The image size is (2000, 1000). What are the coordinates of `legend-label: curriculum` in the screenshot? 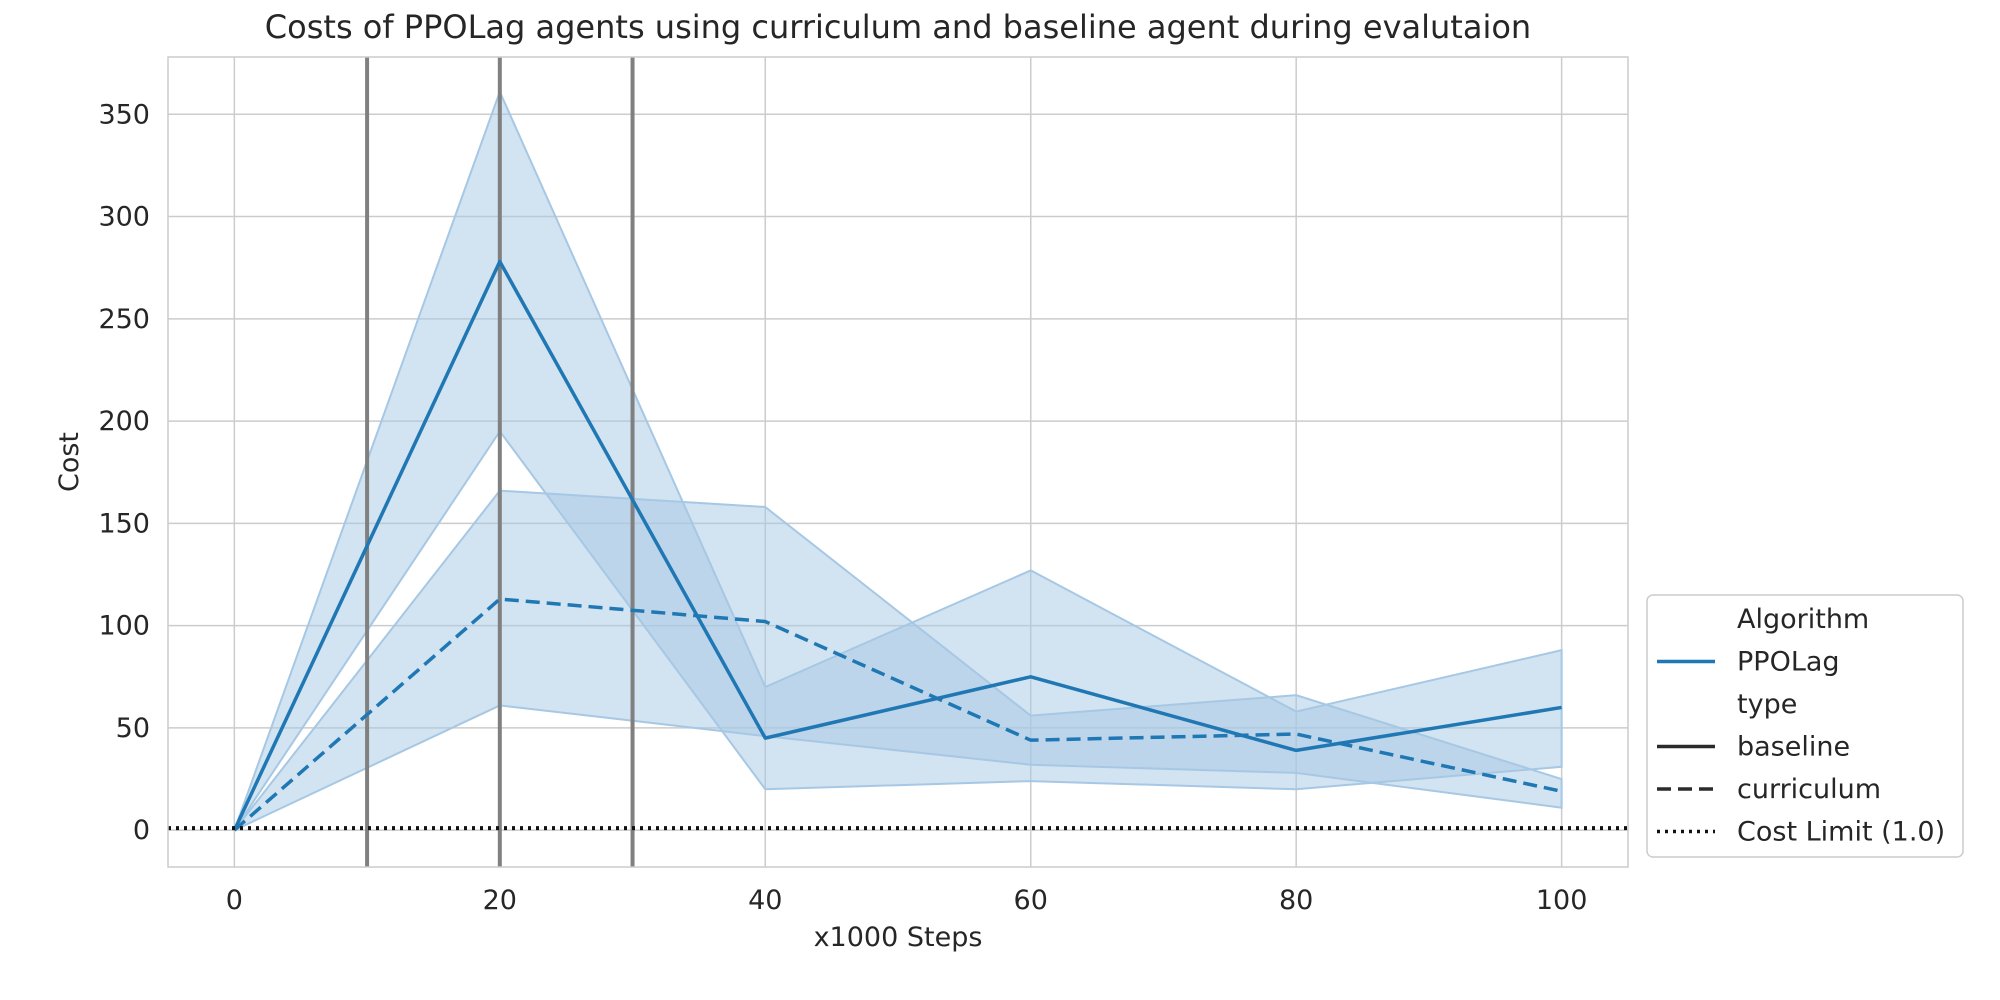 It's located at (1809, 789).